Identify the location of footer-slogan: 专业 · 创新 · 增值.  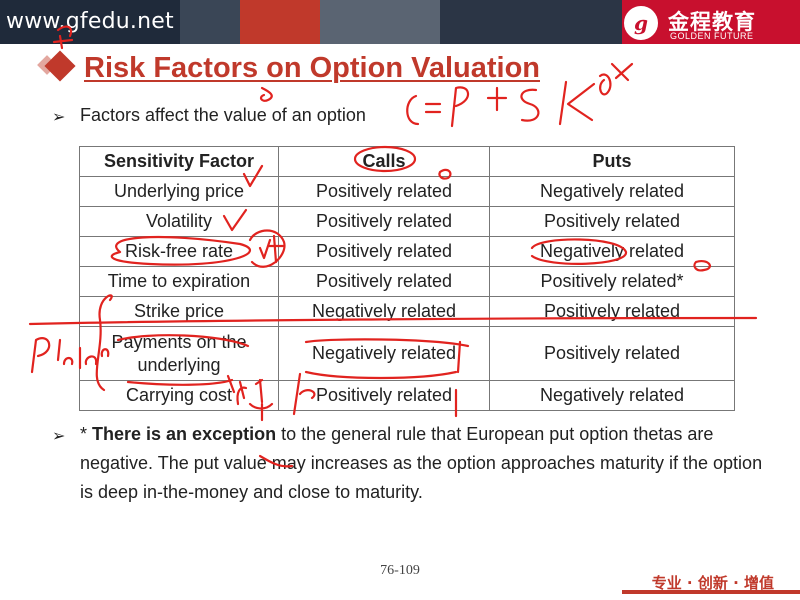
(712, 583).